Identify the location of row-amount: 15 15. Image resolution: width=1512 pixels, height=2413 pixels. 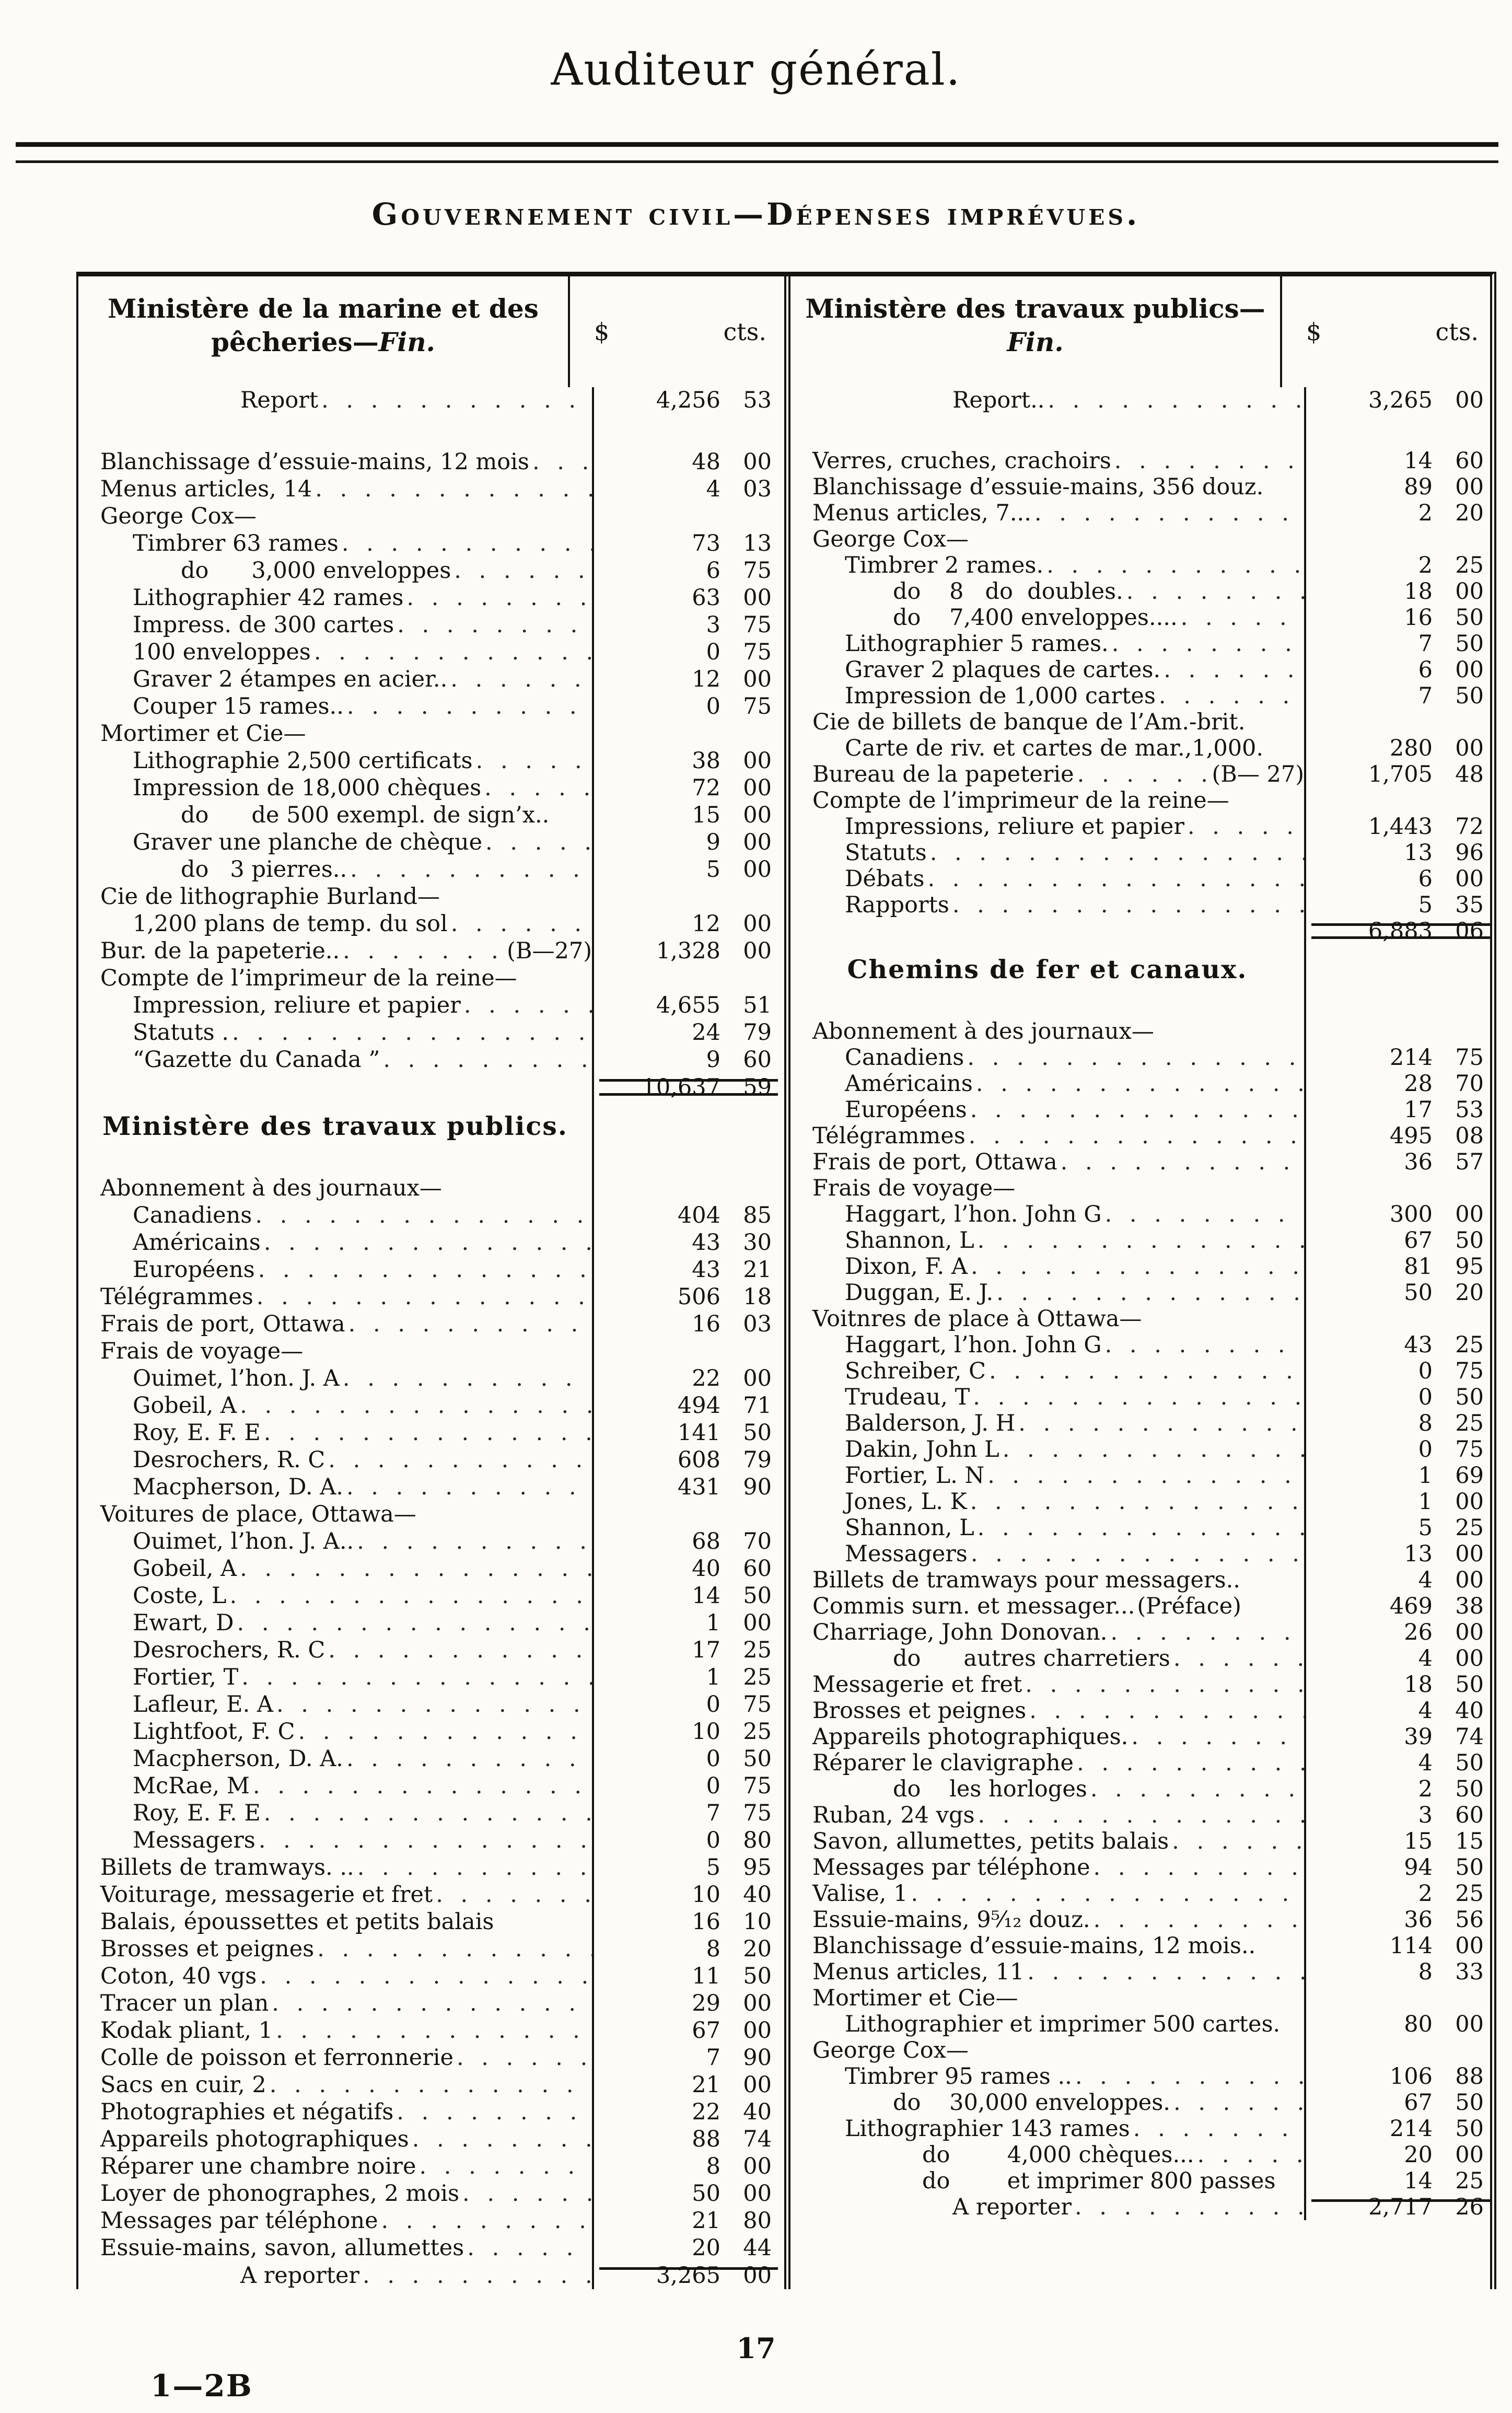
(1400, 1841).